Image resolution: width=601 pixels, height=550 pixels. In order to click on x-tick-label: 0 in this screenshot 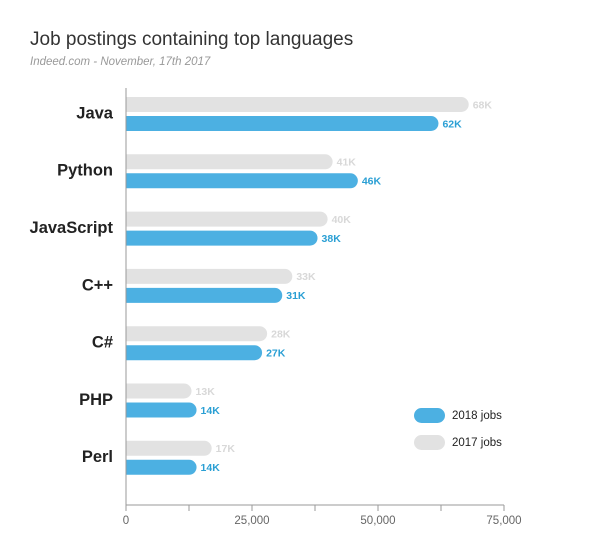, I will do `click(126, 521)`.